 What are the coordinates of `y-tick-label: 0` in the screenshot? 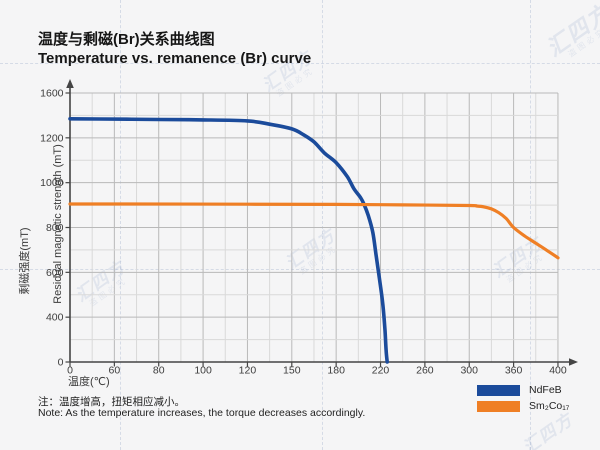 It's located at (61, 363).